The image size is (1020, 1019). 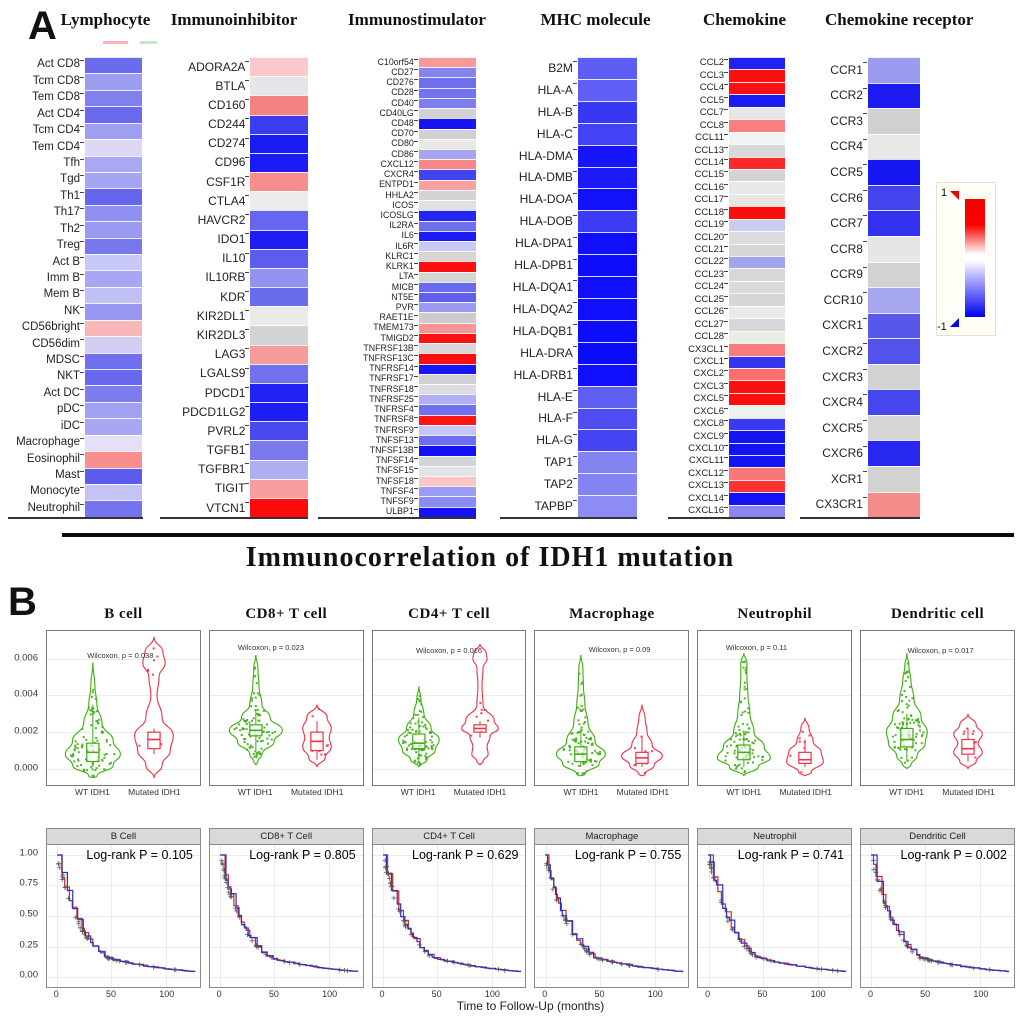 I want to click on row-label: CXCR2, so click(x=842, y=350).